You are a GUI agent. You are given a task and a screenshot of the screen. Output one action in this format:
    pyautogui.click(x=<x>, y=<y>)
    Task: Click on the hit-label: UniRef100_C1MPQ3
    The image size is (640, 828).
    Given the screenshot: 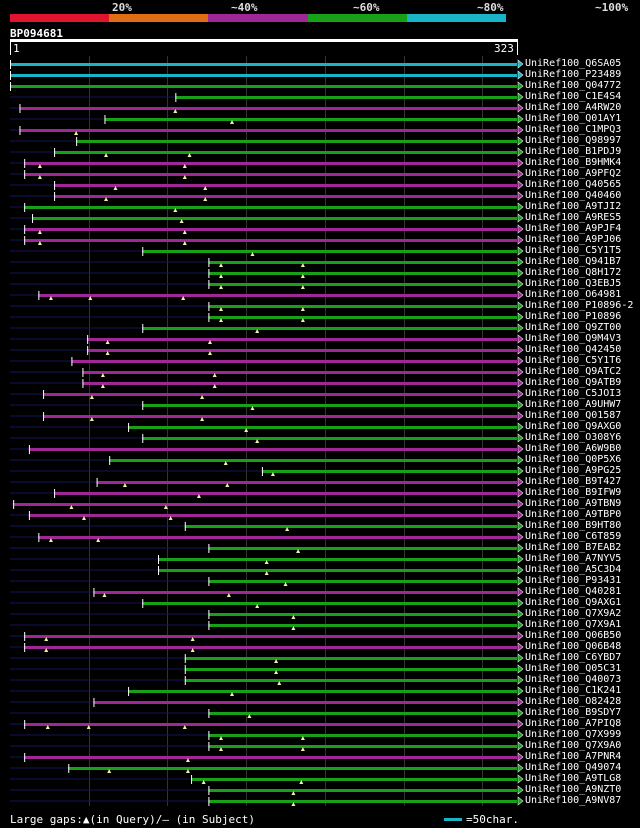 What is the action you would take?
    pyautogui.click(x=573, y=129)
    